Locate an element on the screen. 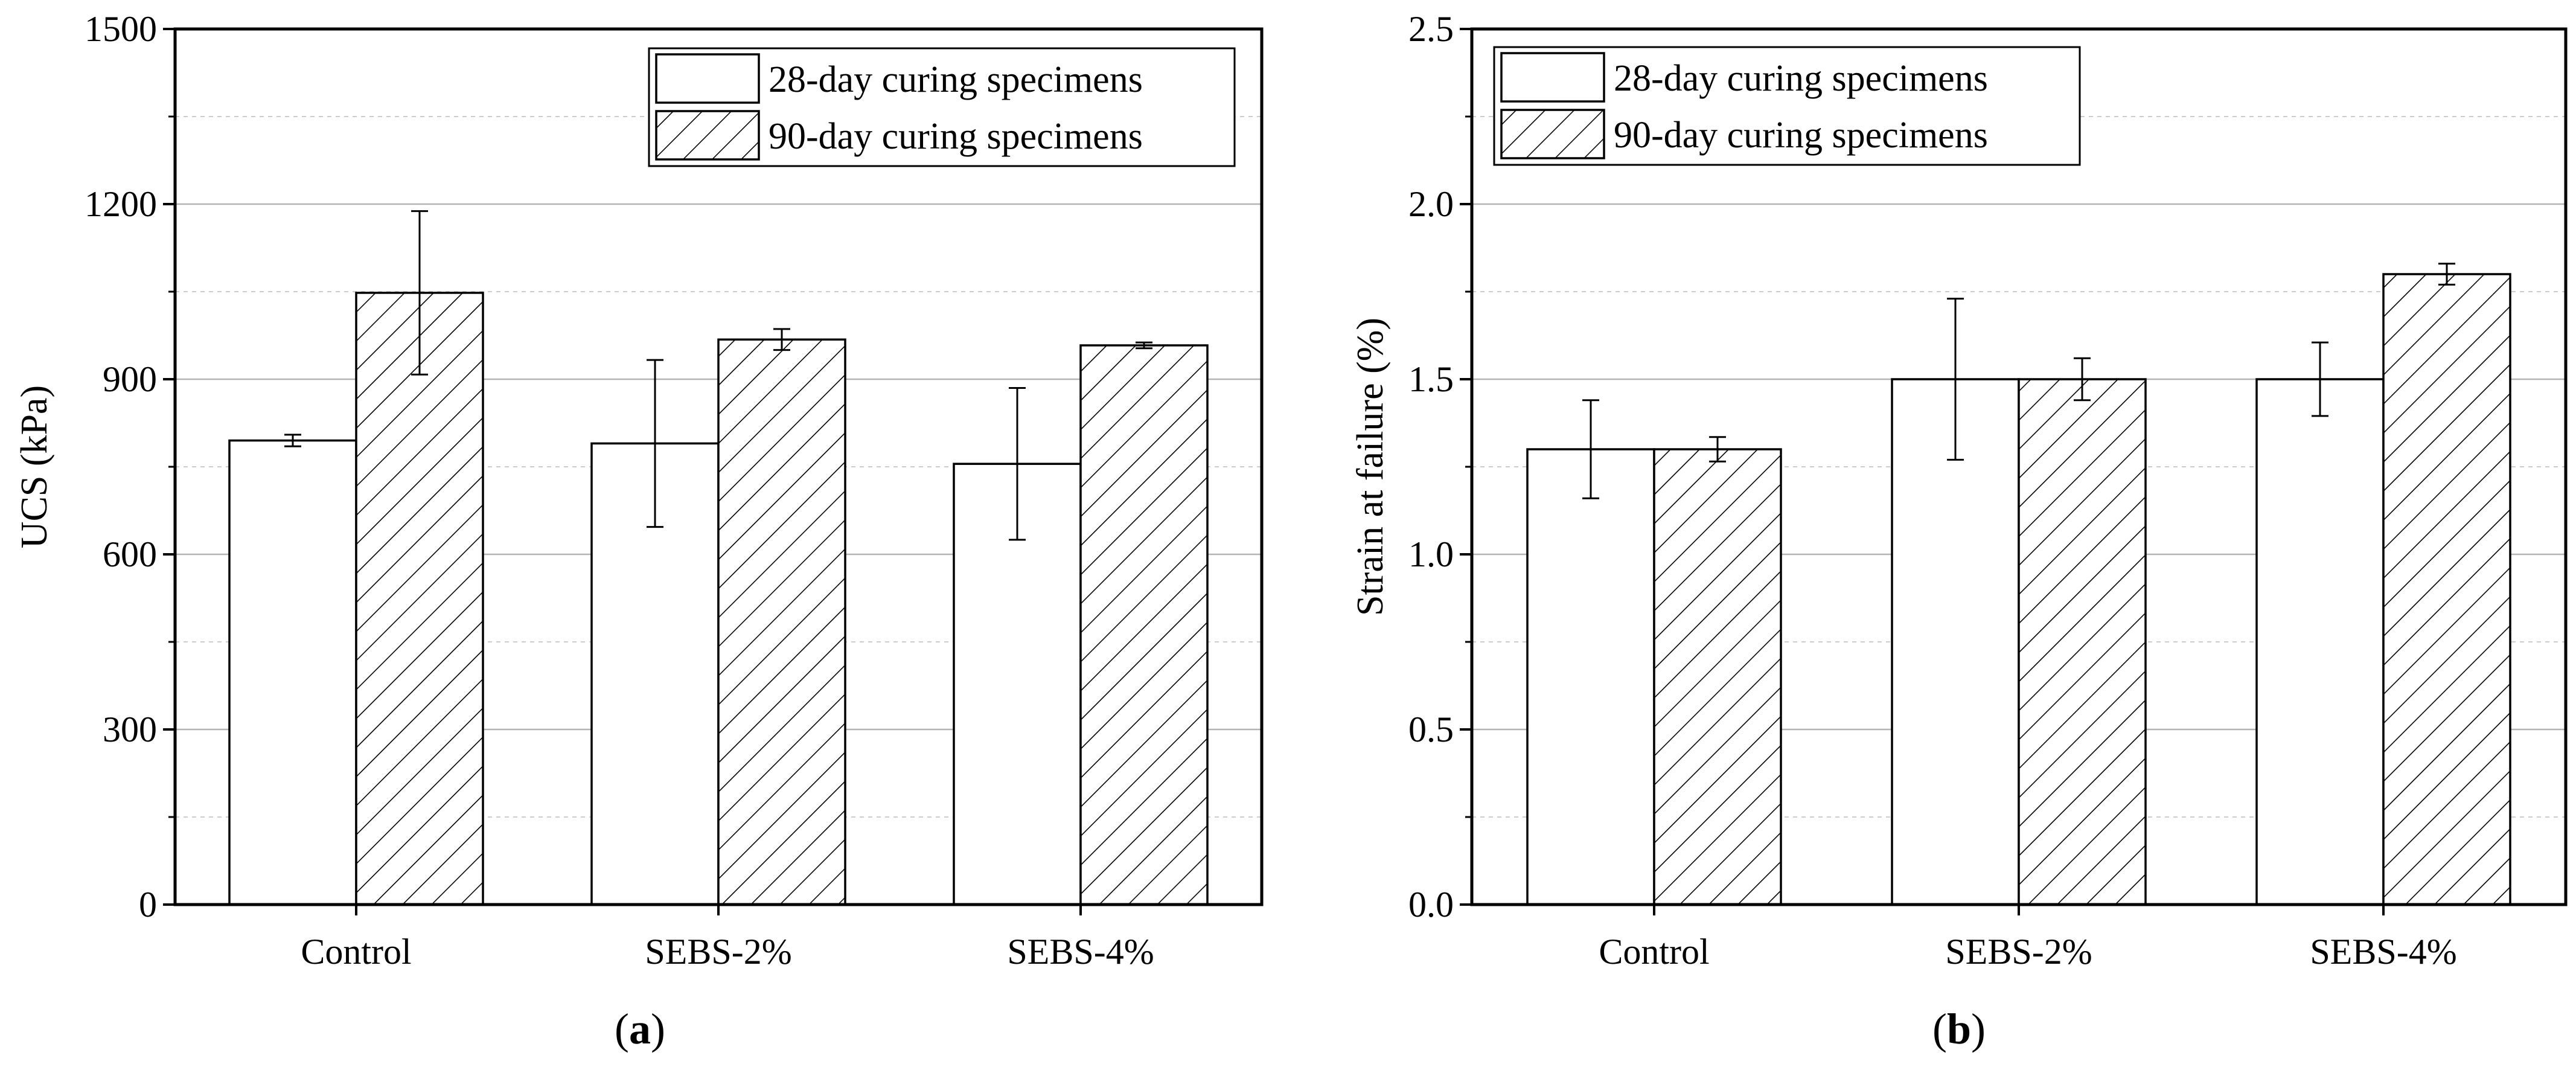  y-tick-label: 1.5 is located at coordinates (1431, 379).